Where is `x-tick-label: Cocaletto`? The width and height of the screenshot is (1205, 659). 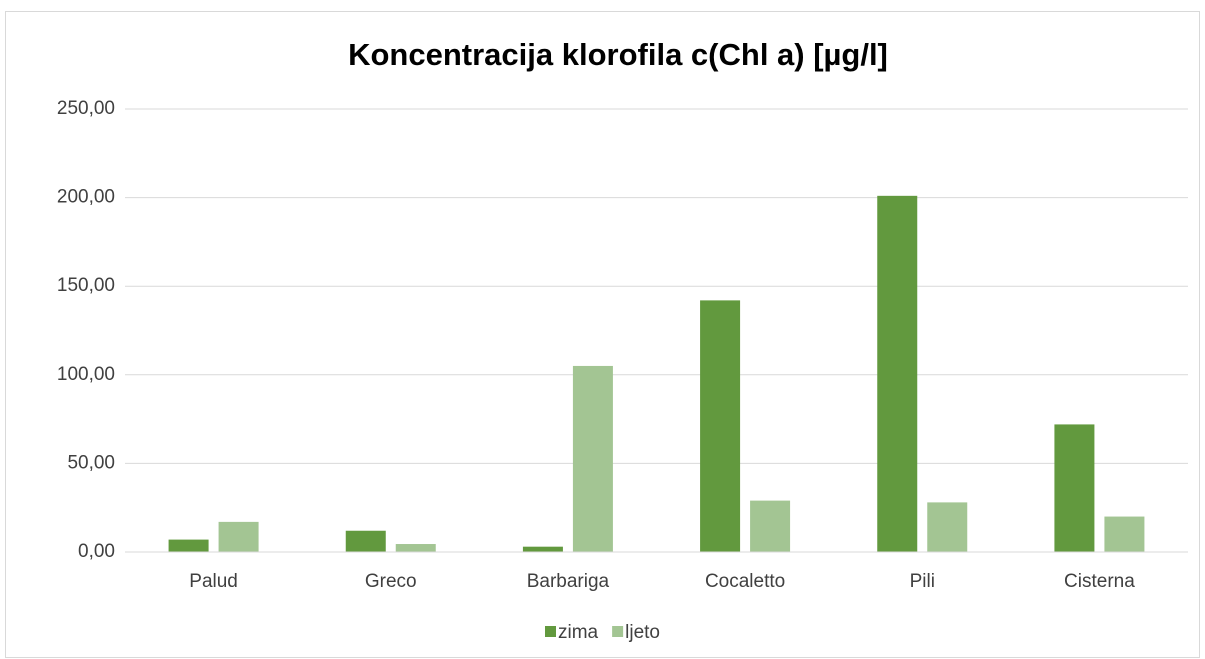
x-tick-label: Cocaletto is located at coordinates (745, 581).